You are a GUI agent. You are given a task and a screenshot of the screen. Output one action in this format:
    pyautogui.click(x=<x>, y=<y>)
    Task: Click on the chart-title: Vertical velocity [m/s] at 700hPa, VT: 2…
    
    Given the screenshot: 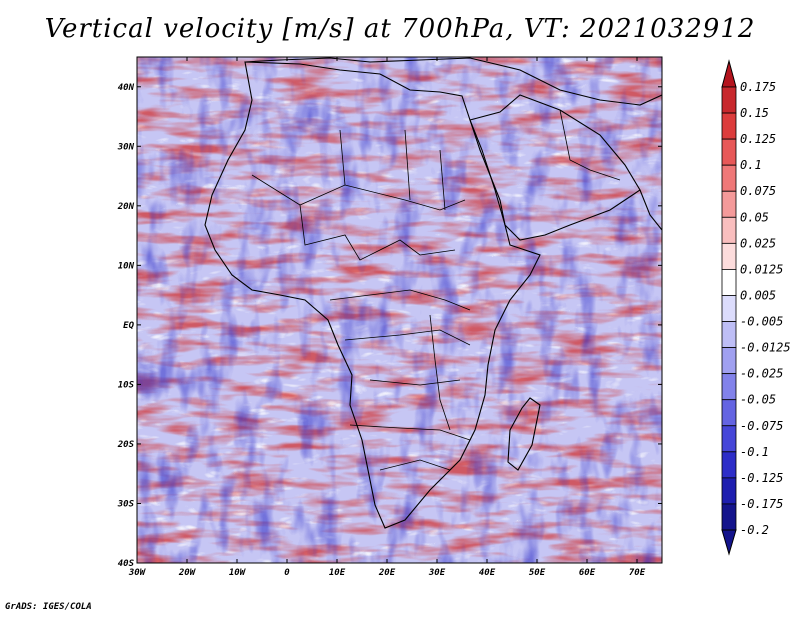 What is the action you would take?
    pyautogui.click(x=400, y=29)
    